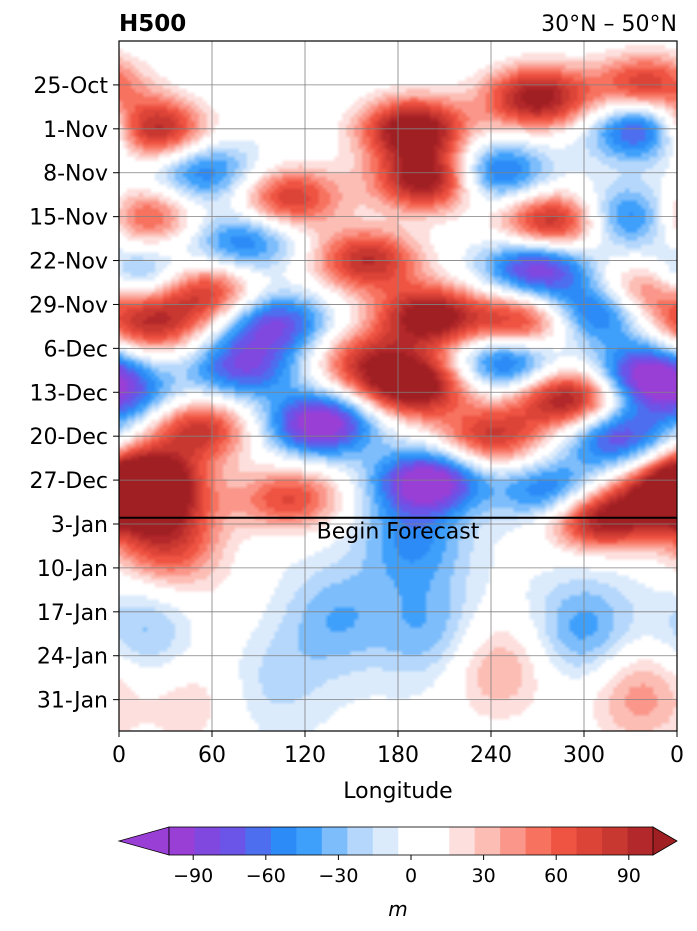 The image size is (697, 931). Describe the element at coordinates (484, 876) in the screenshot. I see `colorbar-tick-label: 30` at that location.